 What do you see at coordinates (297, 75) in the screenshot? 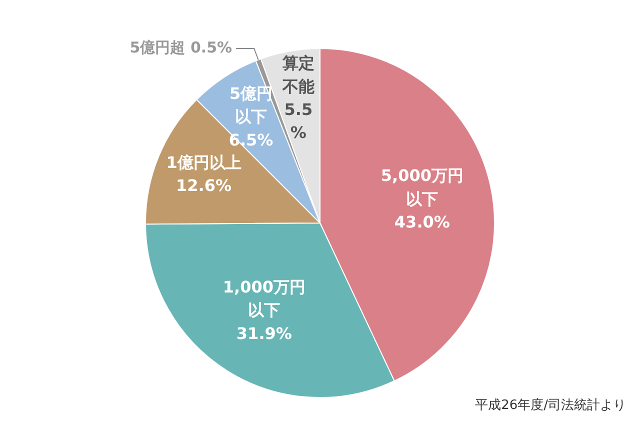
I see `slice-label: 算定不能` at bounding box center [297, 75].